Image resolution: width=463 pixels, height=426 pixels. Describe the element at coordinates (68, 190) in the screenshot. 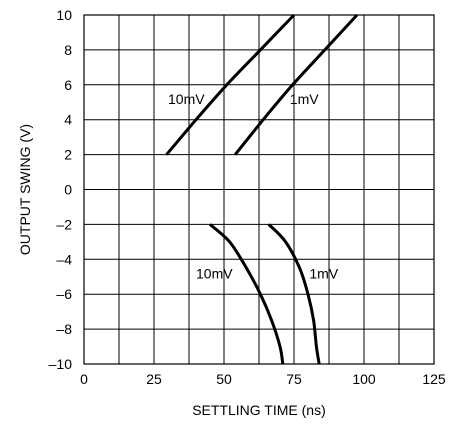

I see `y-tick-label: 0` at that location.